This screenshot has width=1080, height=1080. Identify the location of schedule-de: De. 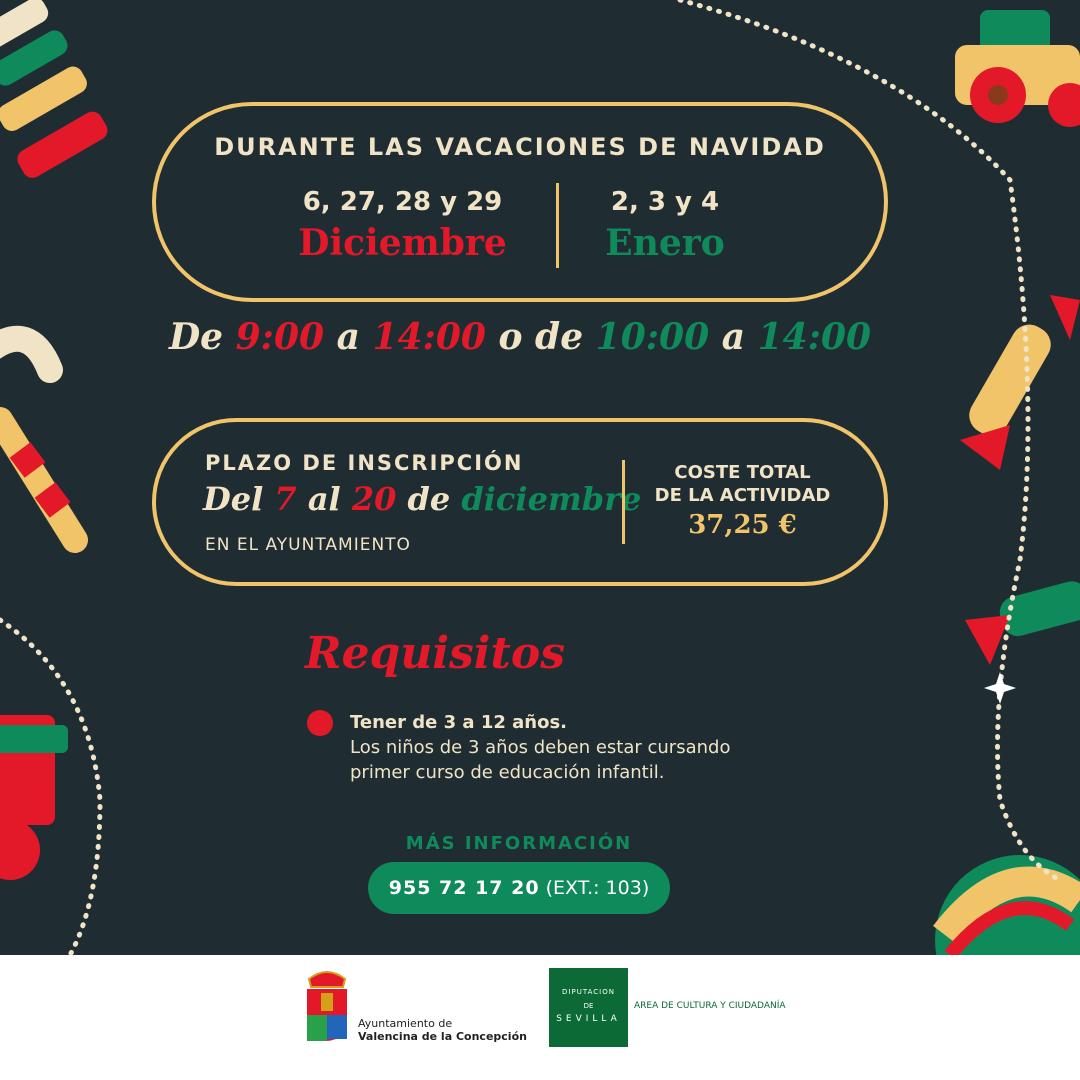
(196, 337).